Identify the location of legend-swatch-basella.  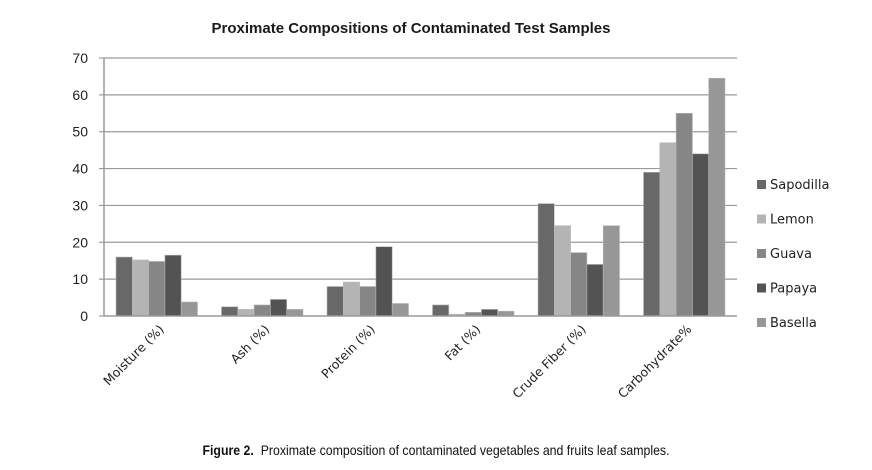
(761, 322).